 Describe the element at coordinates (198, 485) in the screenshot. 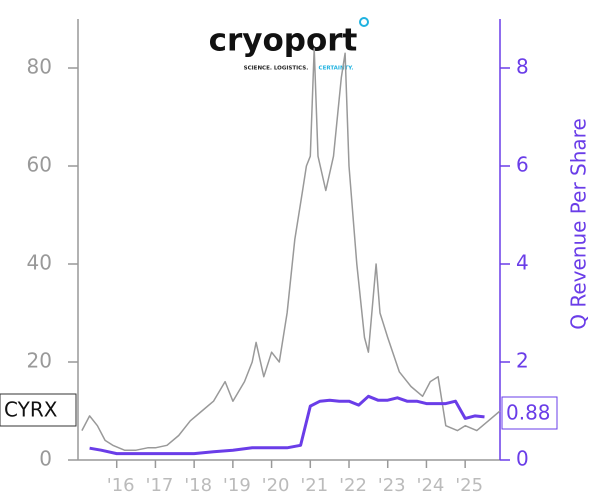

I see `x-tick-label: '18` at that location.